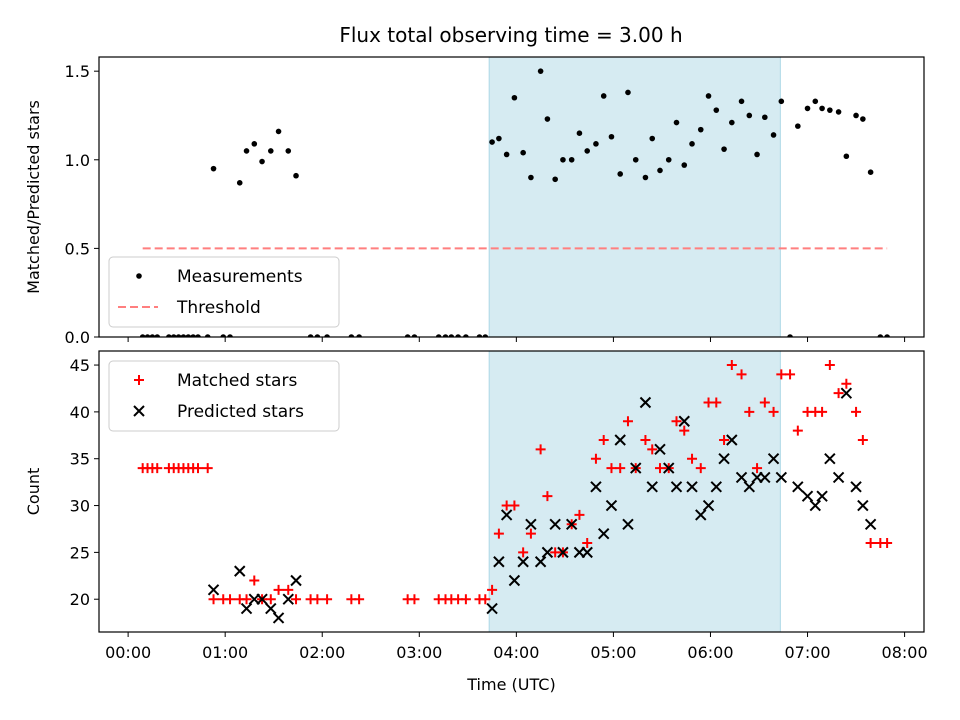  What do you see at coordinates (77, 160) in the screenshot?
I see `y-tick-label: 1.0` at bounding box center [77, 160].